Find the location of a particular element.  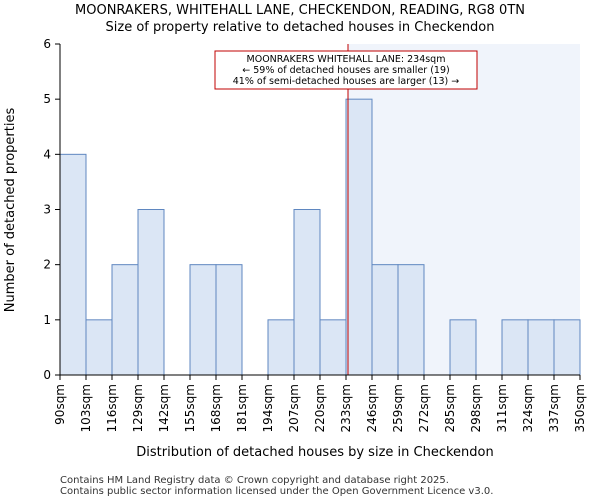

y-tick-label: 1 is located at coordinates (47, 320).